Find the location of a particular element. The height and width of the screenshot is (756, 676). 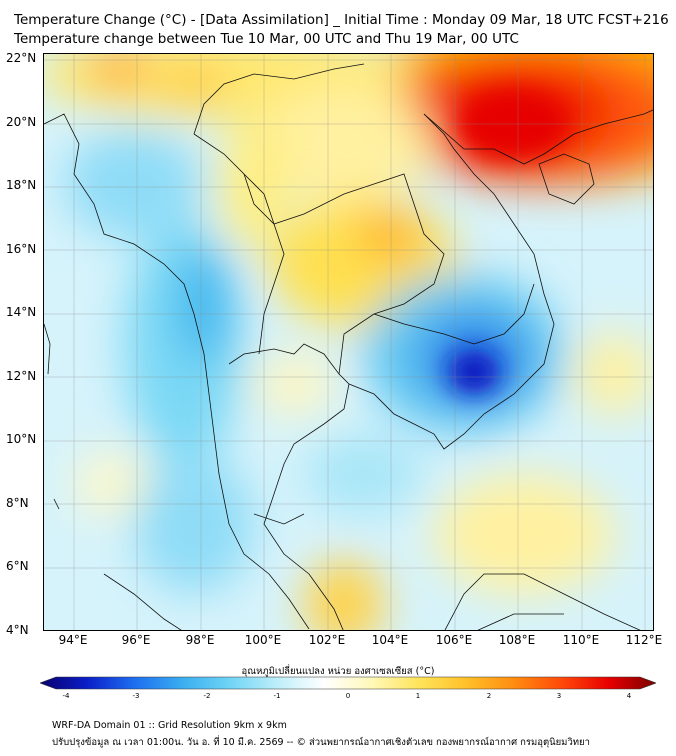

lon-label-96e: 96°E is located at coordinates (136, 640).